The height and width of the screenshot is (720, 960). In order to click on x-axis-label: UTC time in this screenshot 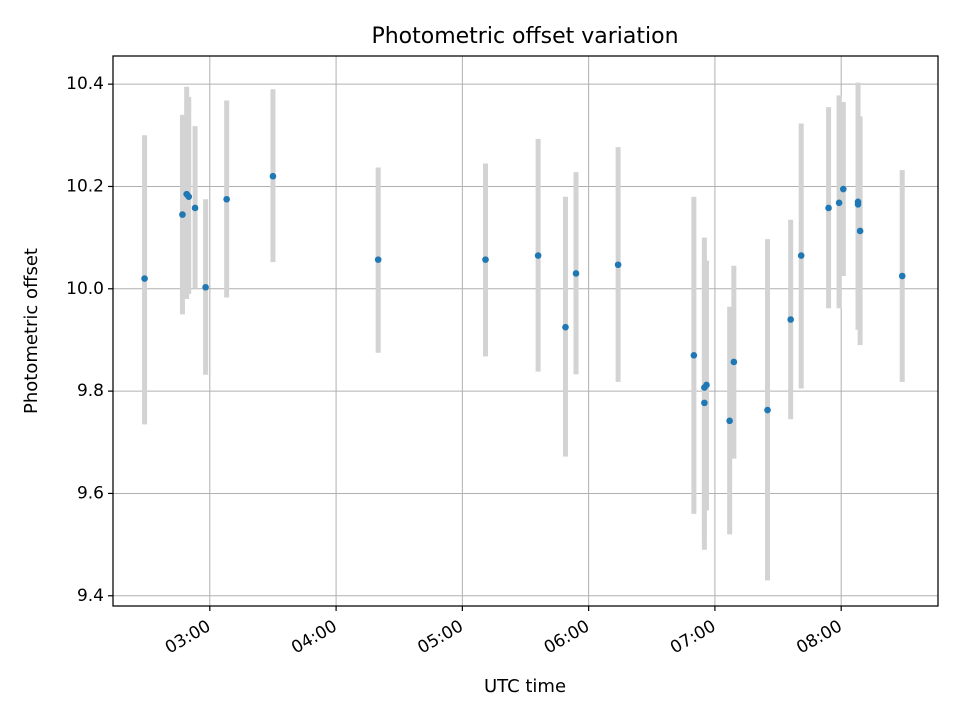, I will do `click(525, 686)`.